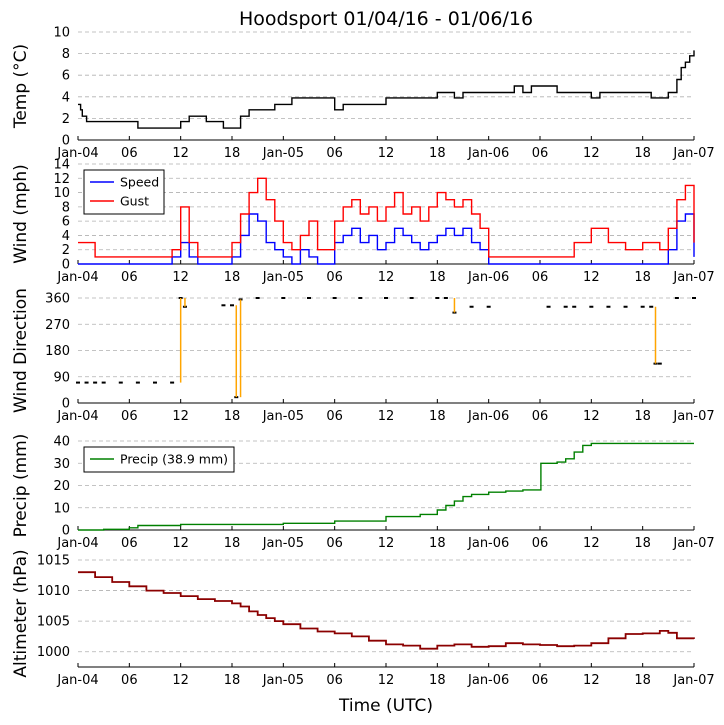  Describe the element at coordinates (129, 416) in the screenshot. I see `direction-x-tick-label-1: 06` at that location.